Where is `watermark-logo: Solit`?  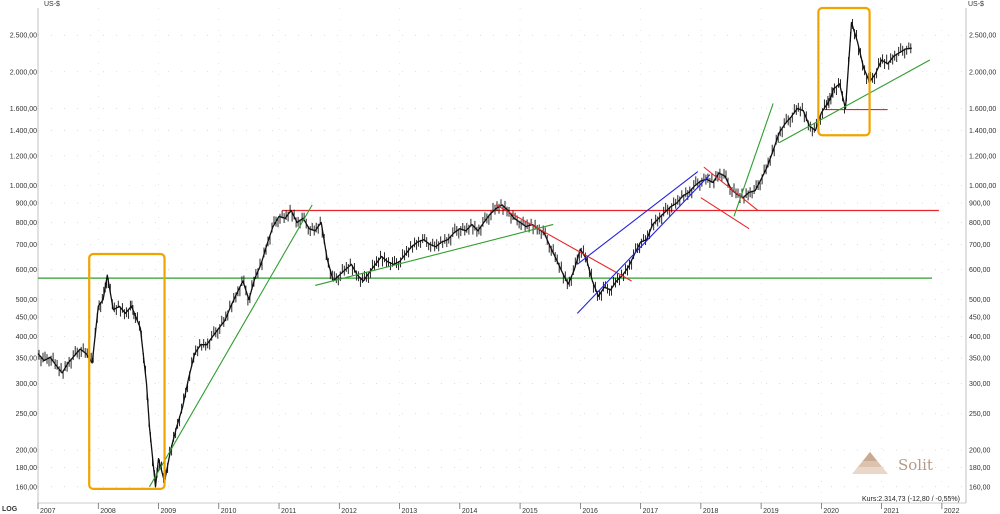 watermark-logo: Solit is located at coordinates (892, 463).